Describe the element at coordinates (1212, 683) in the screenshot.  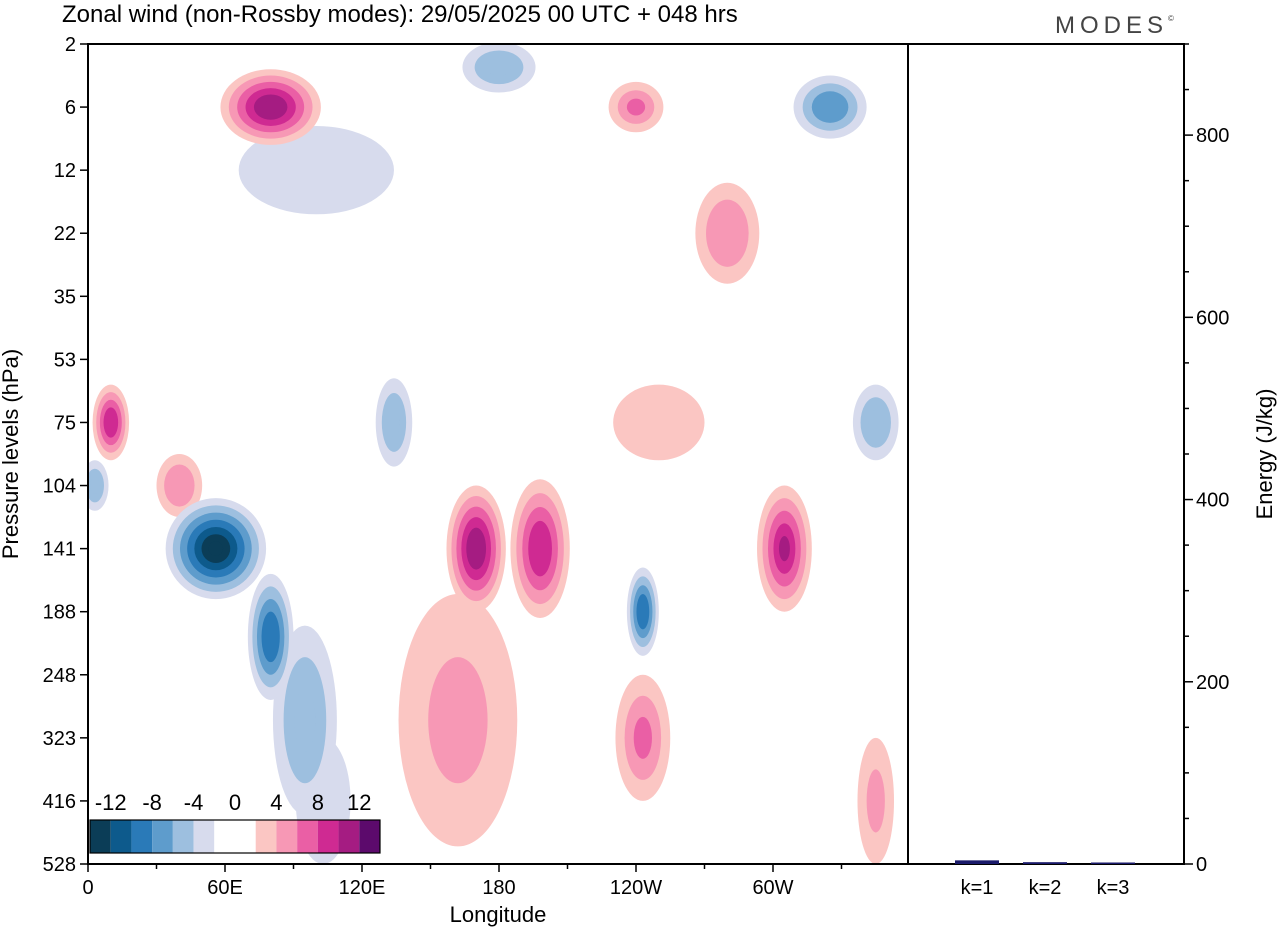
I see `energy-tick-label: 200` at that location.